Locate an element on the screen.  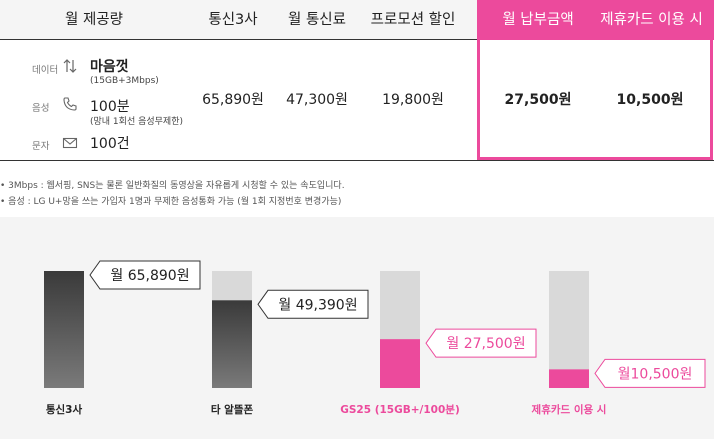
value-promo: 19,800원 is located at coordinates (413, 100).